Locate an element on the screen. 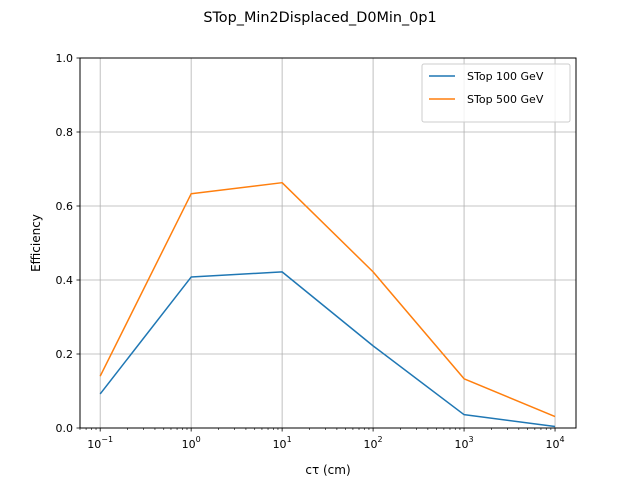 This screenshot has width=640, height=480. y-tick-label: 0.0 is located at coordinates (65, 428).